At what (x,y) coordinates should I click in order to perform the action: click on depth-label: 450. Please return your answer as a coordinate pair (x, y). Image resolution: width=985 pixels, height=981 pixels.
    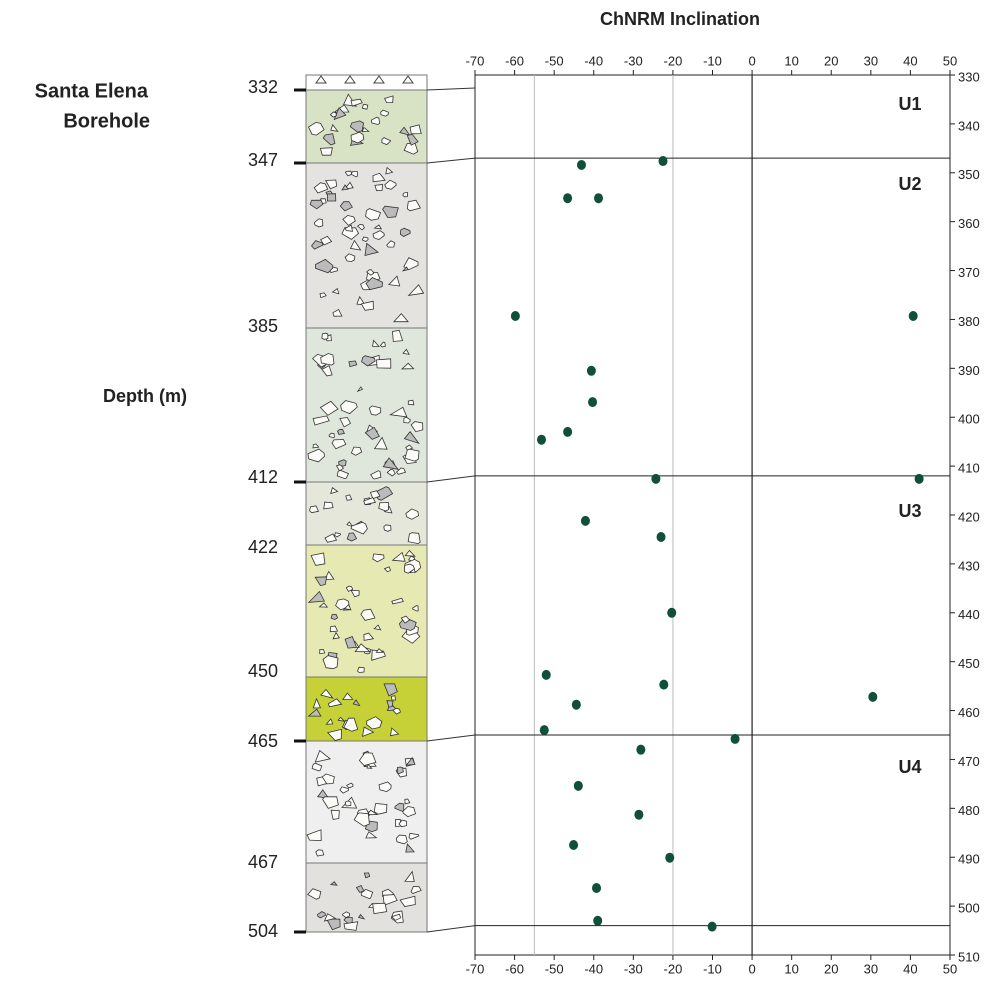
    Looking at the image, I should click on (263, 671).